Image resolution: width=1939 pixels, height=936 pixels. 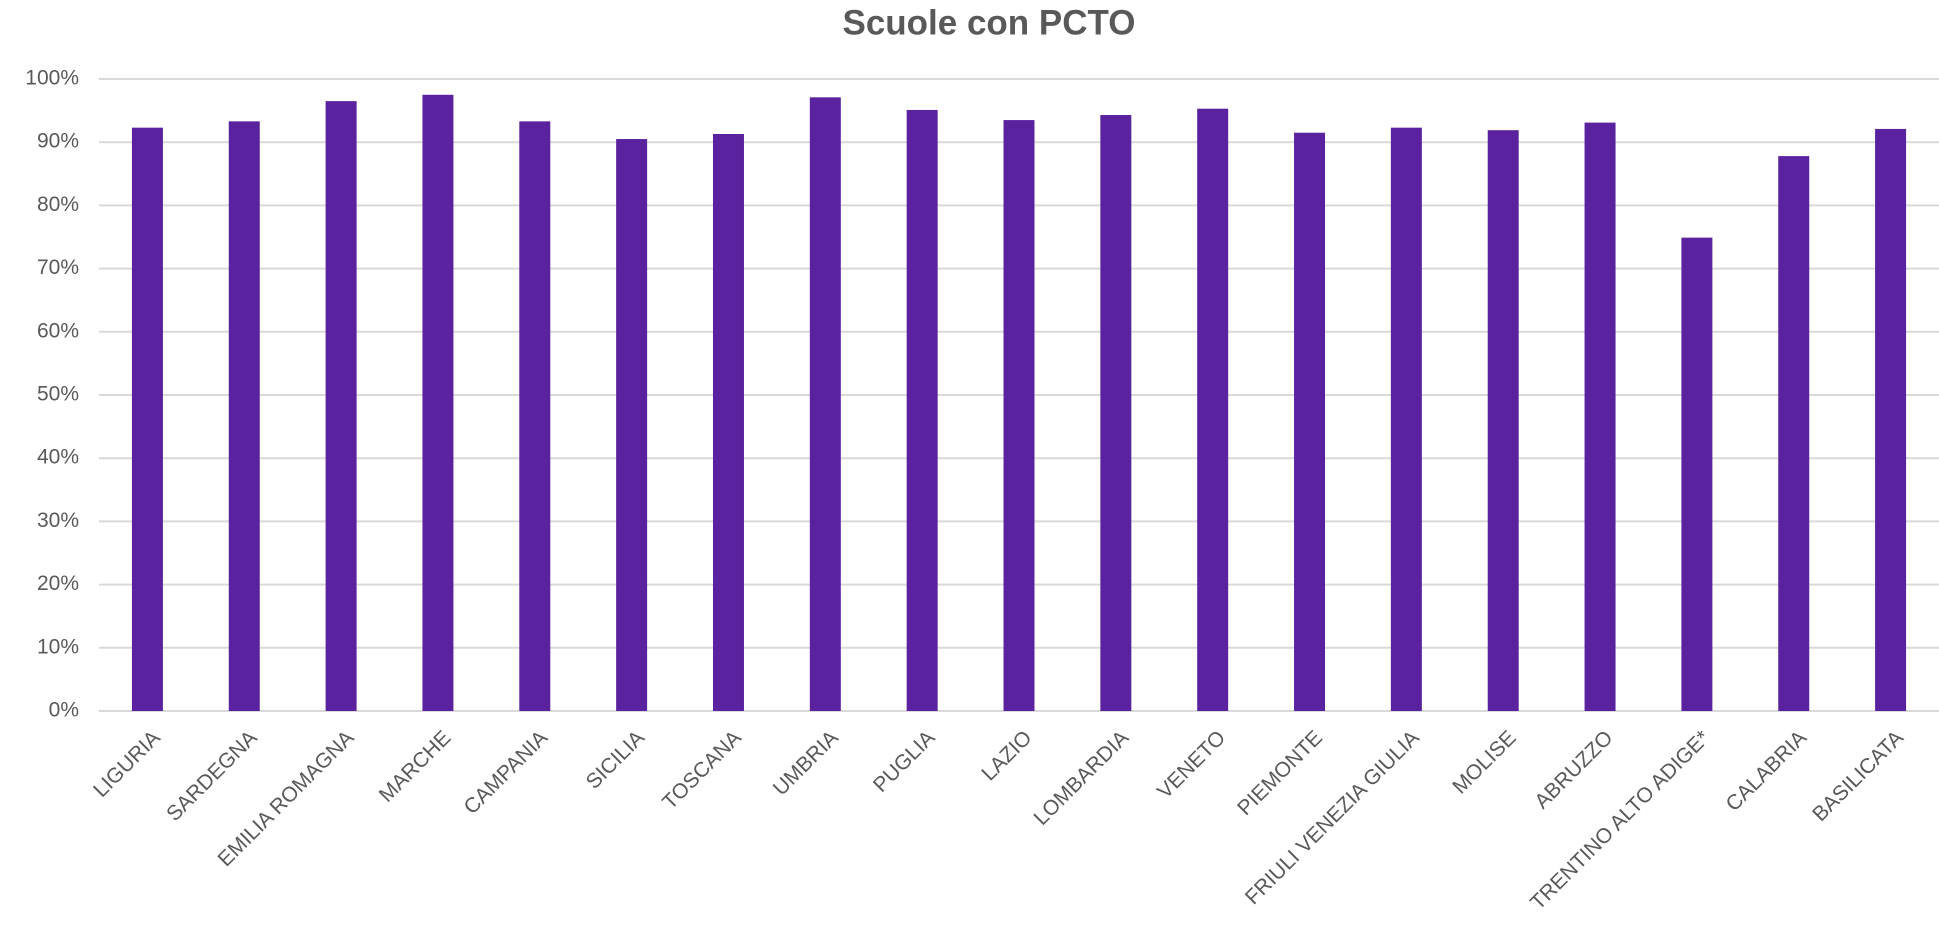 What do you see at coordinates (1280, 773) in the screenshot?
I see `x-tick-label: PIEMONTE` at bounding box center [1280, 773].